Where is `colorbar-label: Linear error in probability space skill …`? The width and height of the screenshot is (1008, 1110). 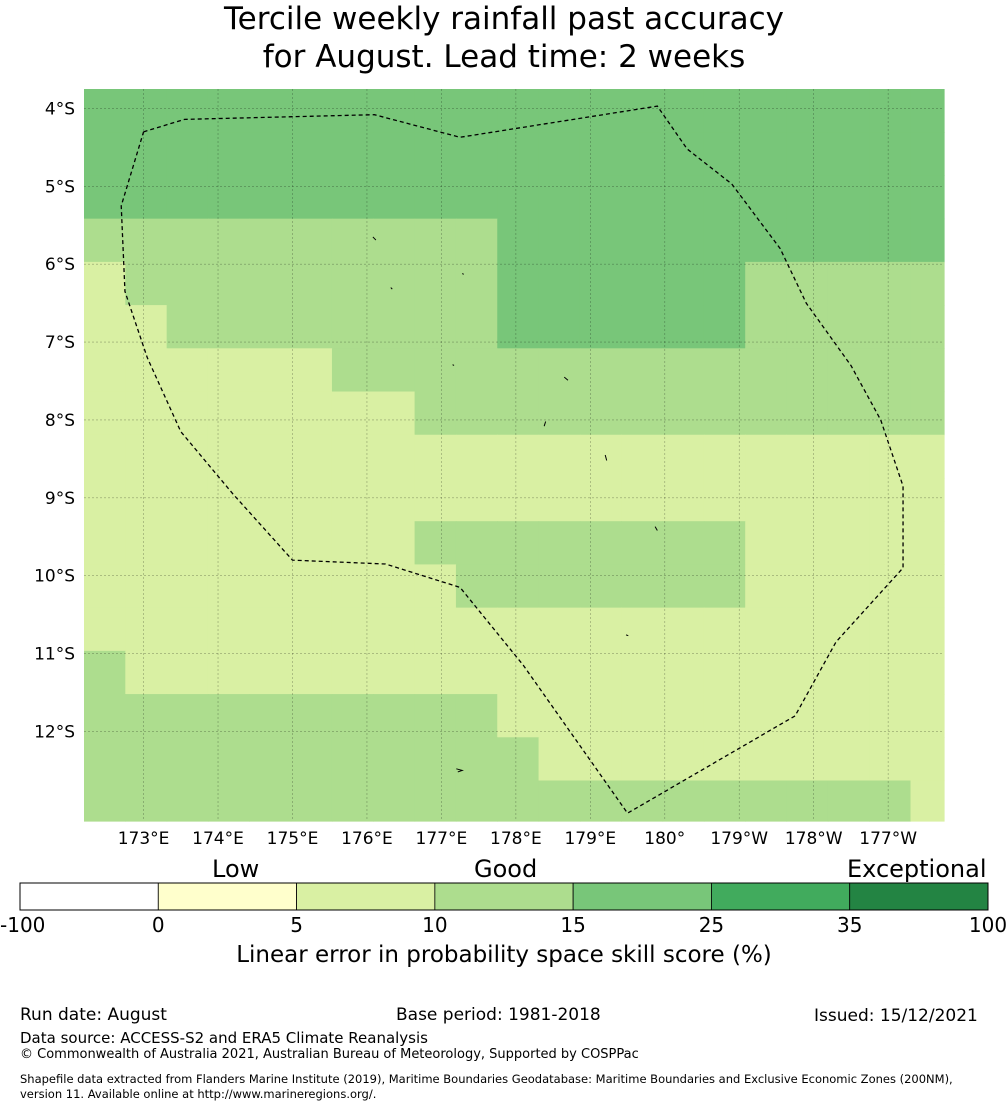
colorbar-label: Linear error in probability space skill … is located at coordinates (504, 955).